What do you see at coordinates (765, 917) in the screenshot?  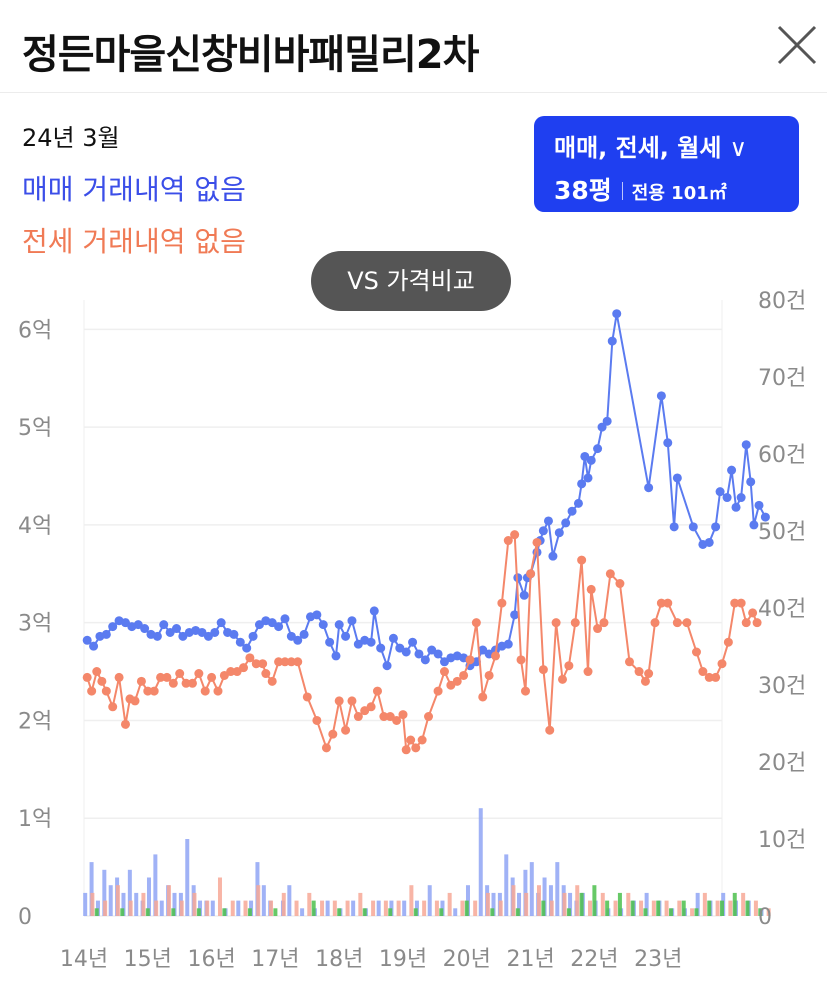 I see `y-tick-label-right: 0` at bounding box center [765, 917].